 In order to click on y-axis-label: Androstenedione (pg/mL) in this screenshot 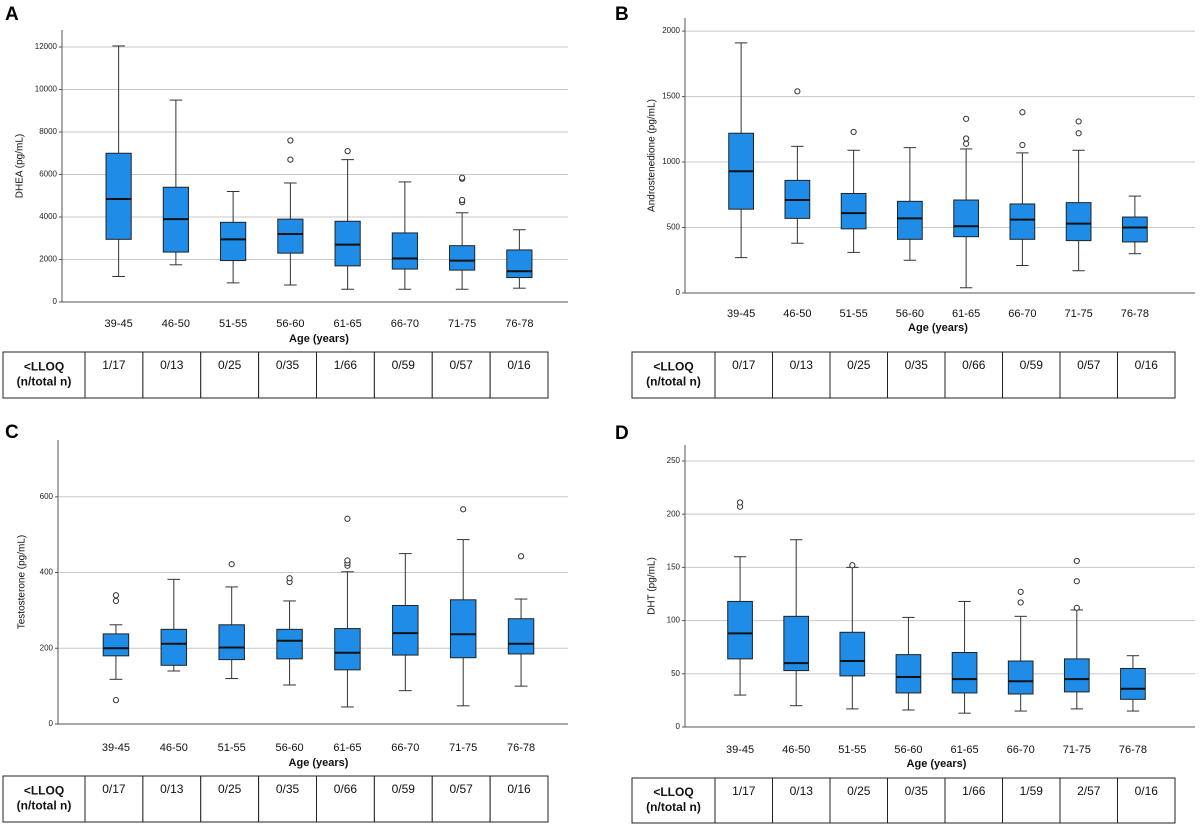, I will do `click(652, 155)`.